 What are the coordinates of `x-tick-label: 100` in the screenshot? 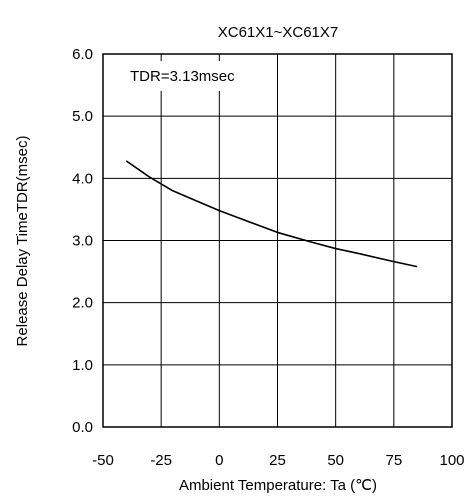 It's located at (451, 460).